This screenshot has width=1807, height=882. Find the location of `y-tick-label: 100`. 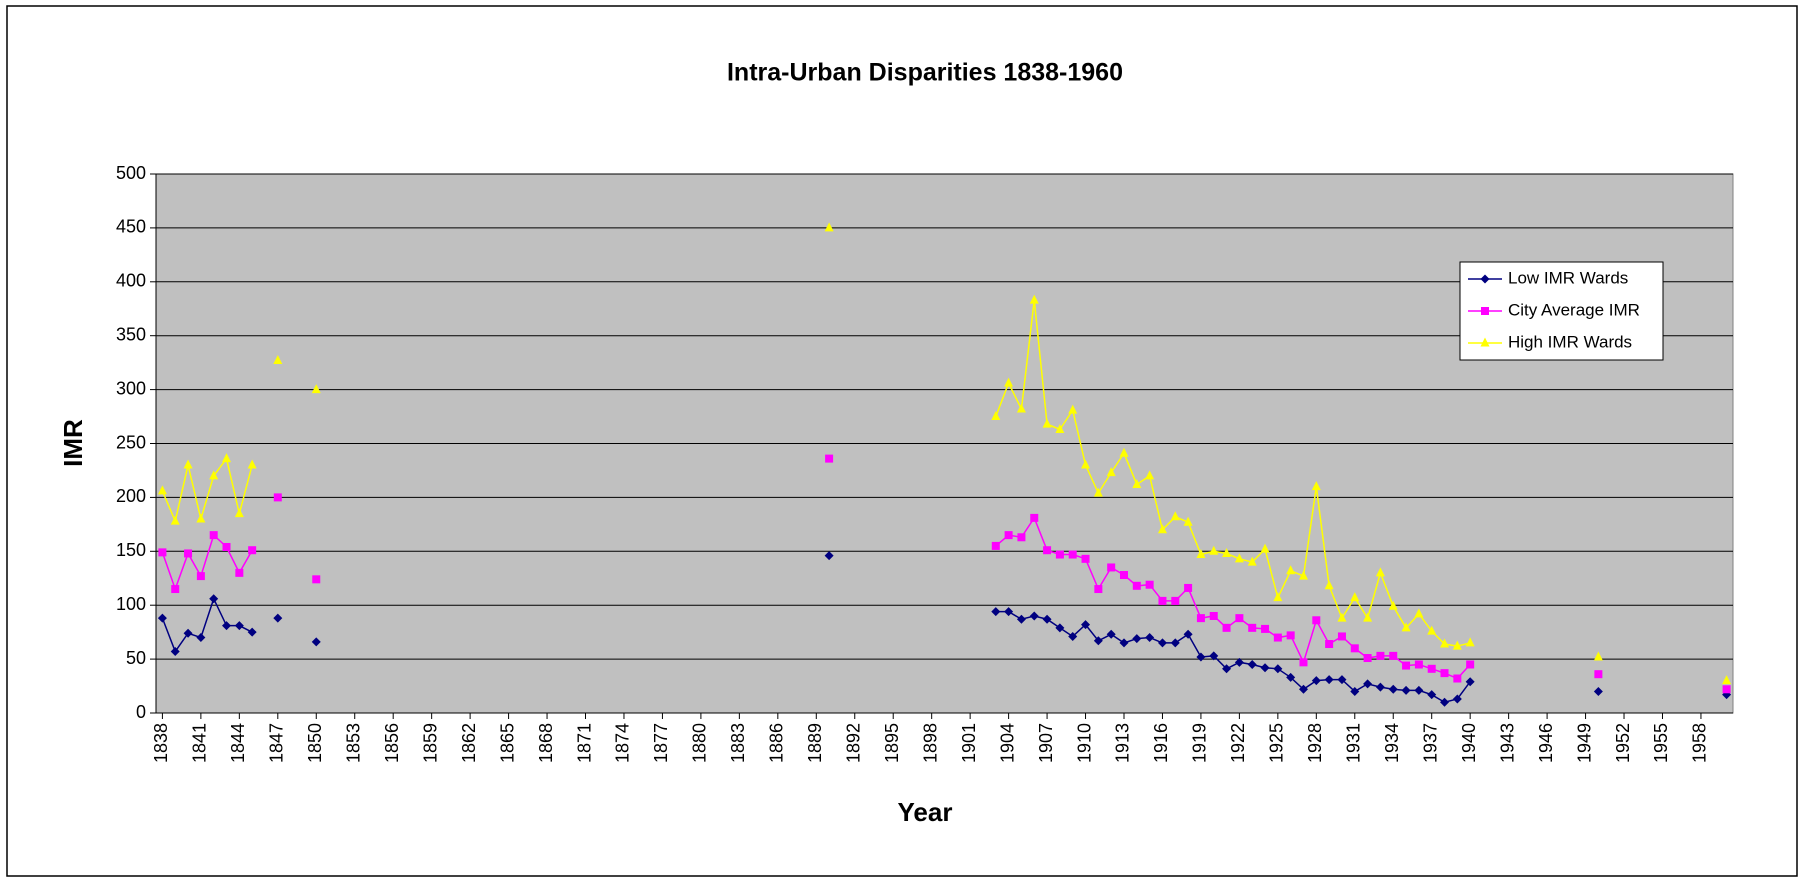

y-tick-label: 100 is located at coordinates (131, 604).